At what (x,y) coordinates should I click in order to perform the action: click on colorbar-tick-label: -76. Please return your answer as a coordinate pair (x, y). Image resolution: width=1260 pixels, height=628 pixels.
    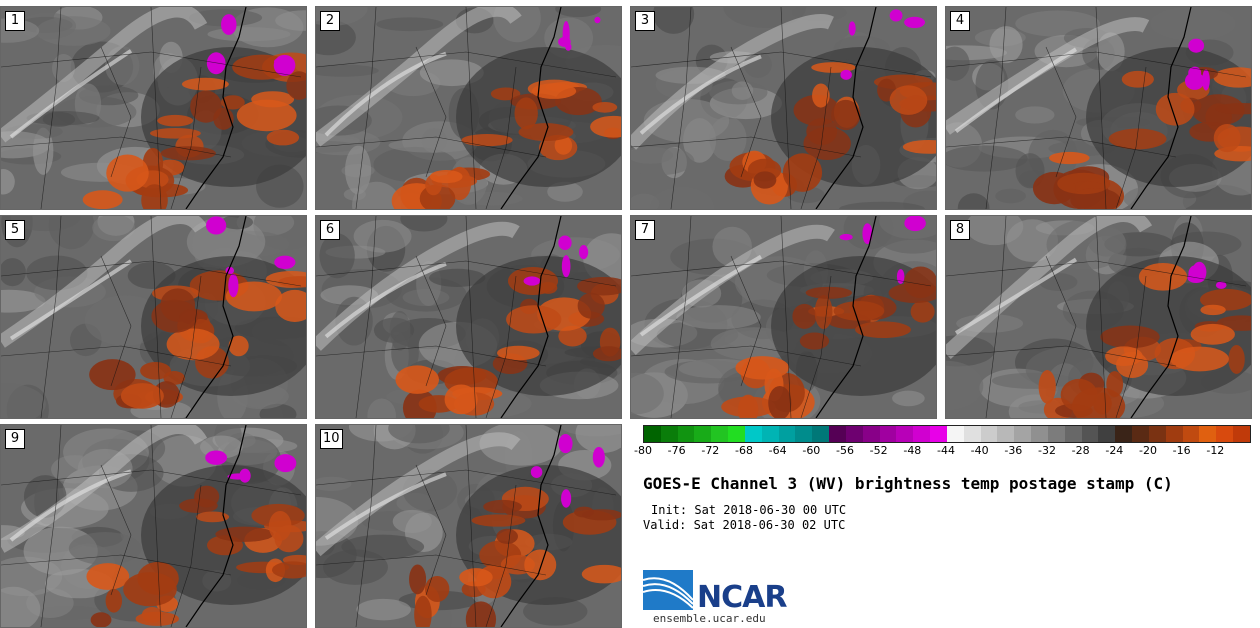
    Looking at the image, I should click on (676, 450).